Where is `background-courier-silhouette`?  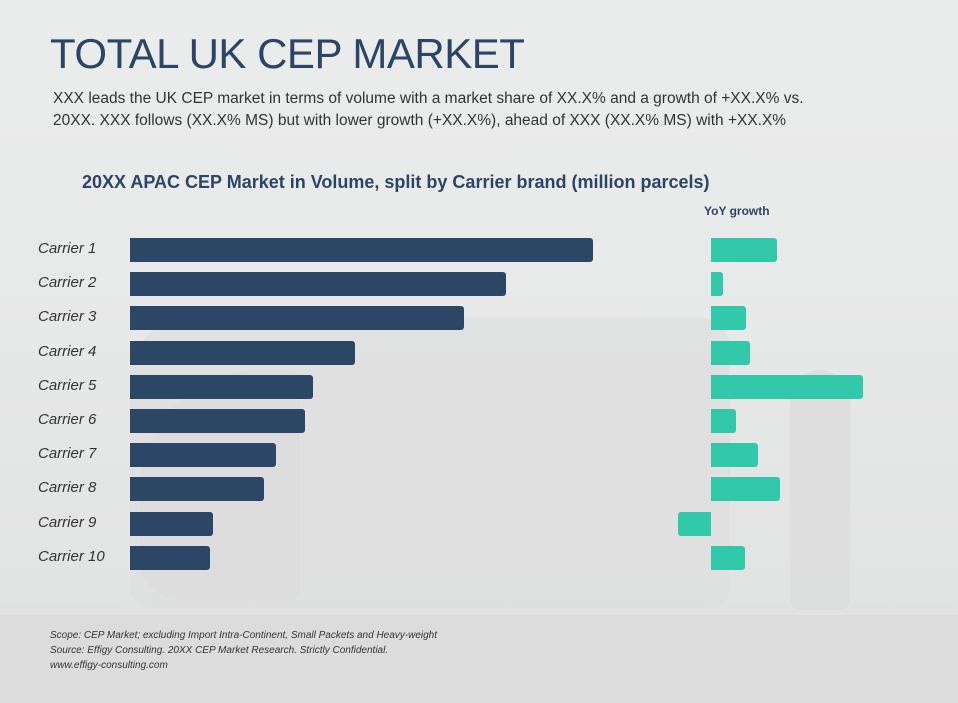
background-courier-silhouette is located at coordinates (820, 490).